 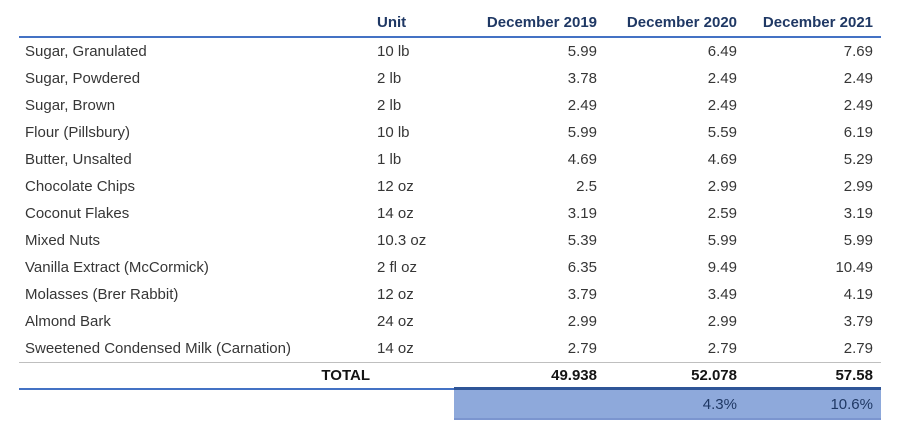 What do you see at coordinates (407, 20) in the screenshot?
I see `column-header-unit: Unit` at bounding box center [407, 20].